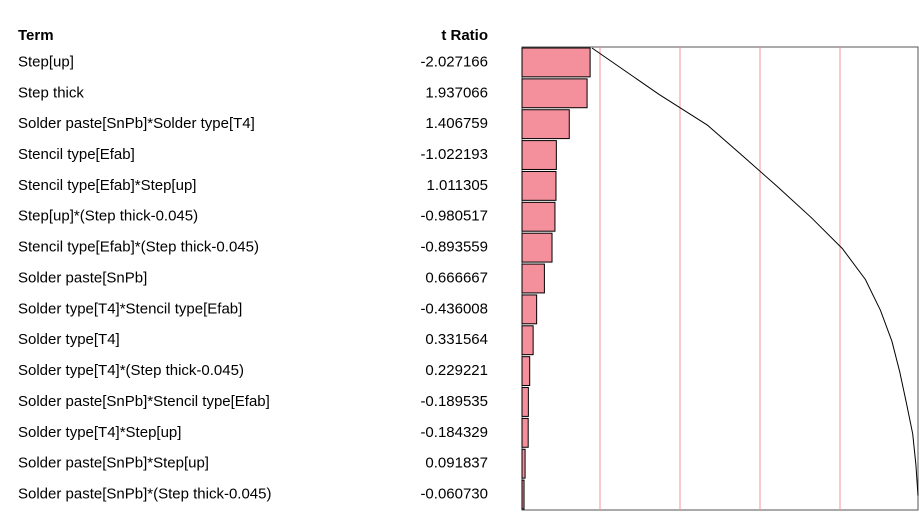 The image size is (919, 527). I want to click on term-label: Solder paste[SnPb]*Step[up], so click(113, 463).